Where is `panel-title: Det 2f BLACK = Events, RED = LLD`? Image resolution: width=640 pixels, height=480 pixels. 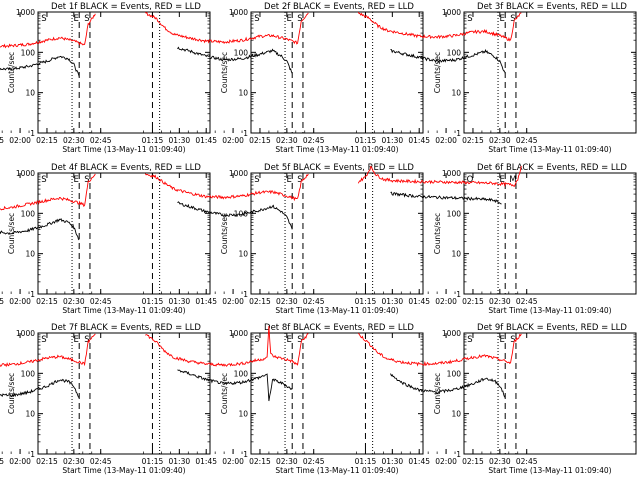
panel-title: Det 2f BLACK = Events, RED = LLD is located at coordinates (339, 7).